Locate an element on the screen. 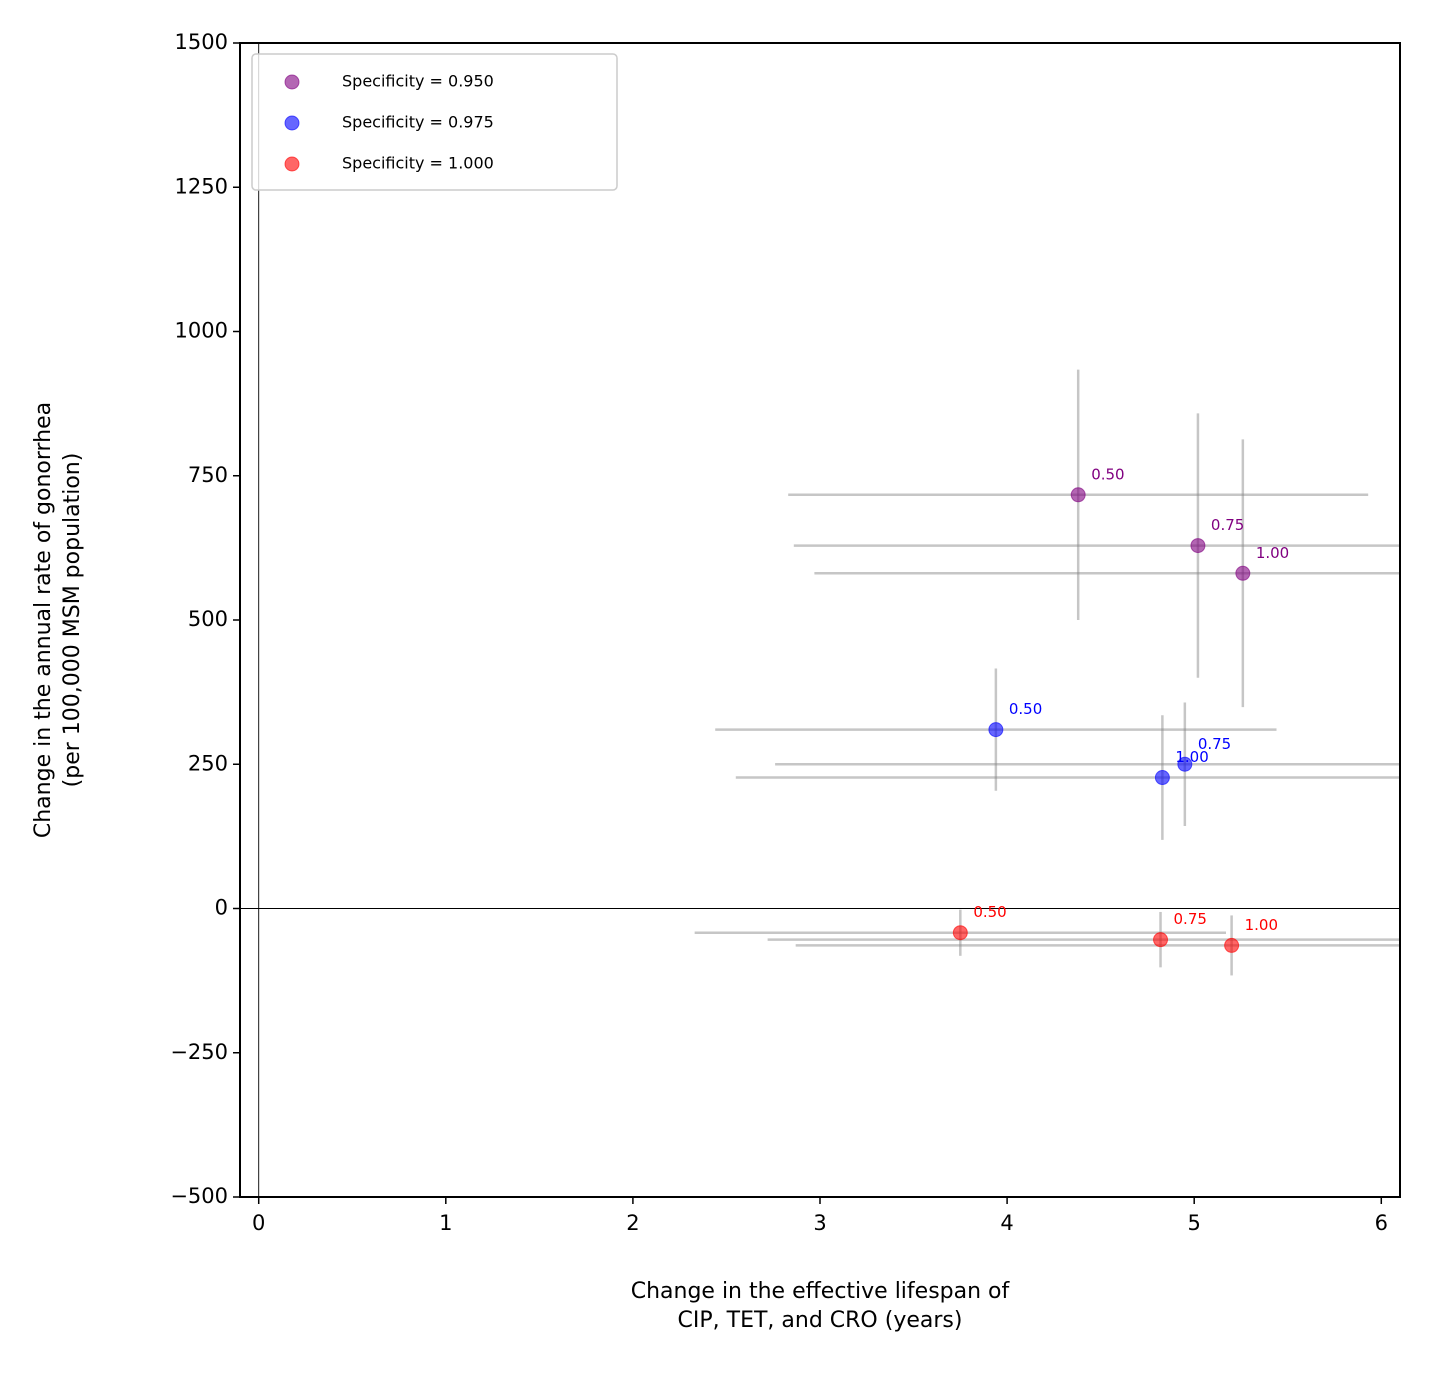 The image size is (1431, 1378). y-tick-label: 1500 is located at coordinates (201, 42).